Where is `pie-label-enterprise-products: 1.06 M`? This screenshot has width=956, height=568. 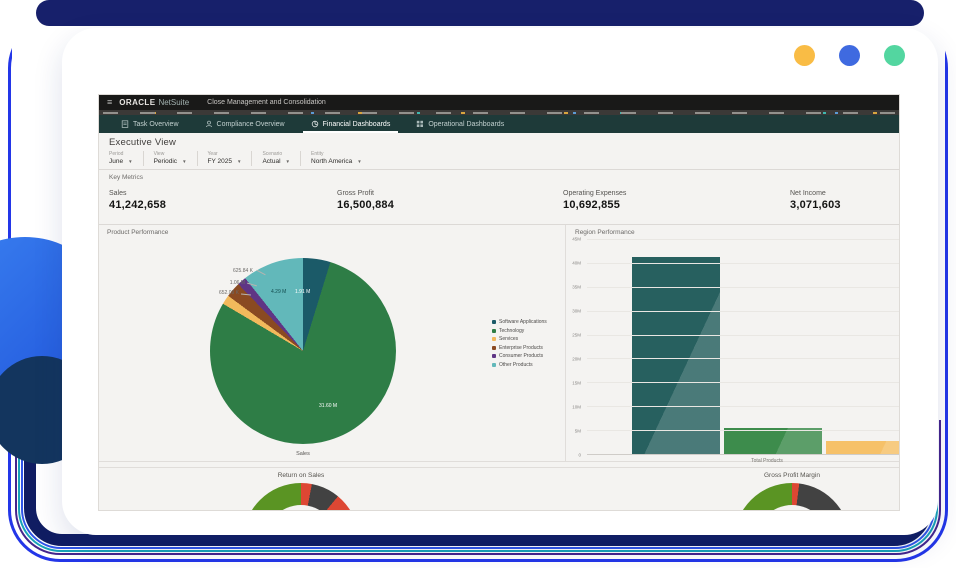
pie-label-enterprise-products: 1.06 M is located at coordinates (237, 283).